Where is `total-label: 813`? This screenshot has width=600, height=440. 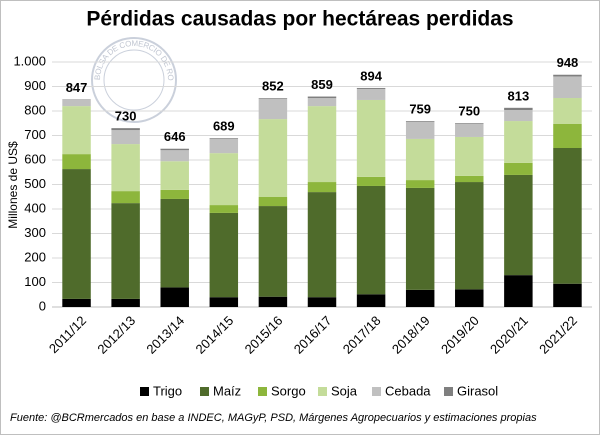 total-label: 813 is located at coordinates (519, 95).